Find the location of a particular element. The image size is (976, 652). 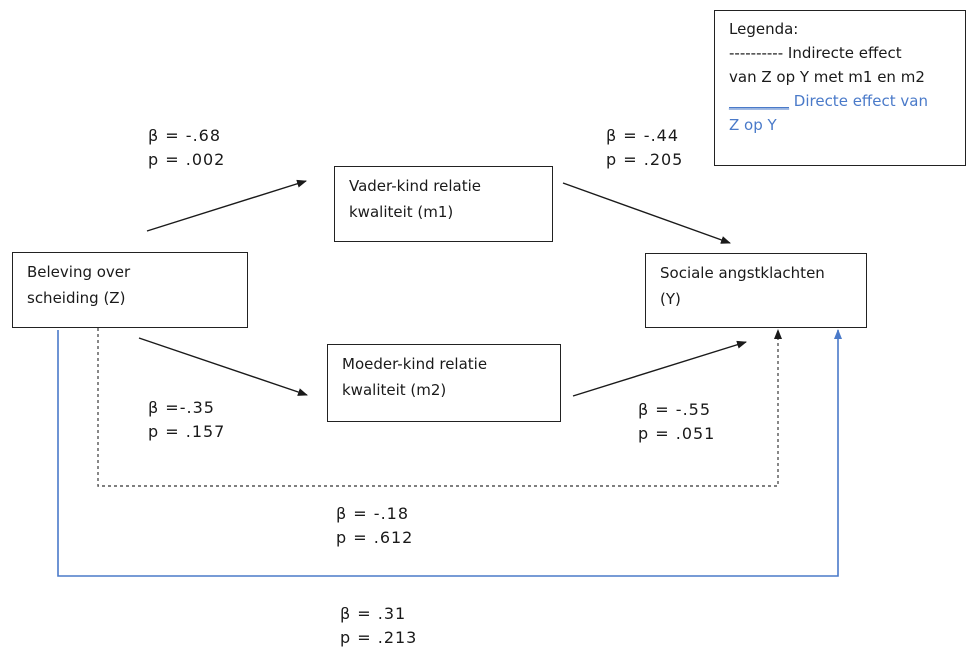

stat-direct-p: p = .213 is located at coordinates (379, 637).